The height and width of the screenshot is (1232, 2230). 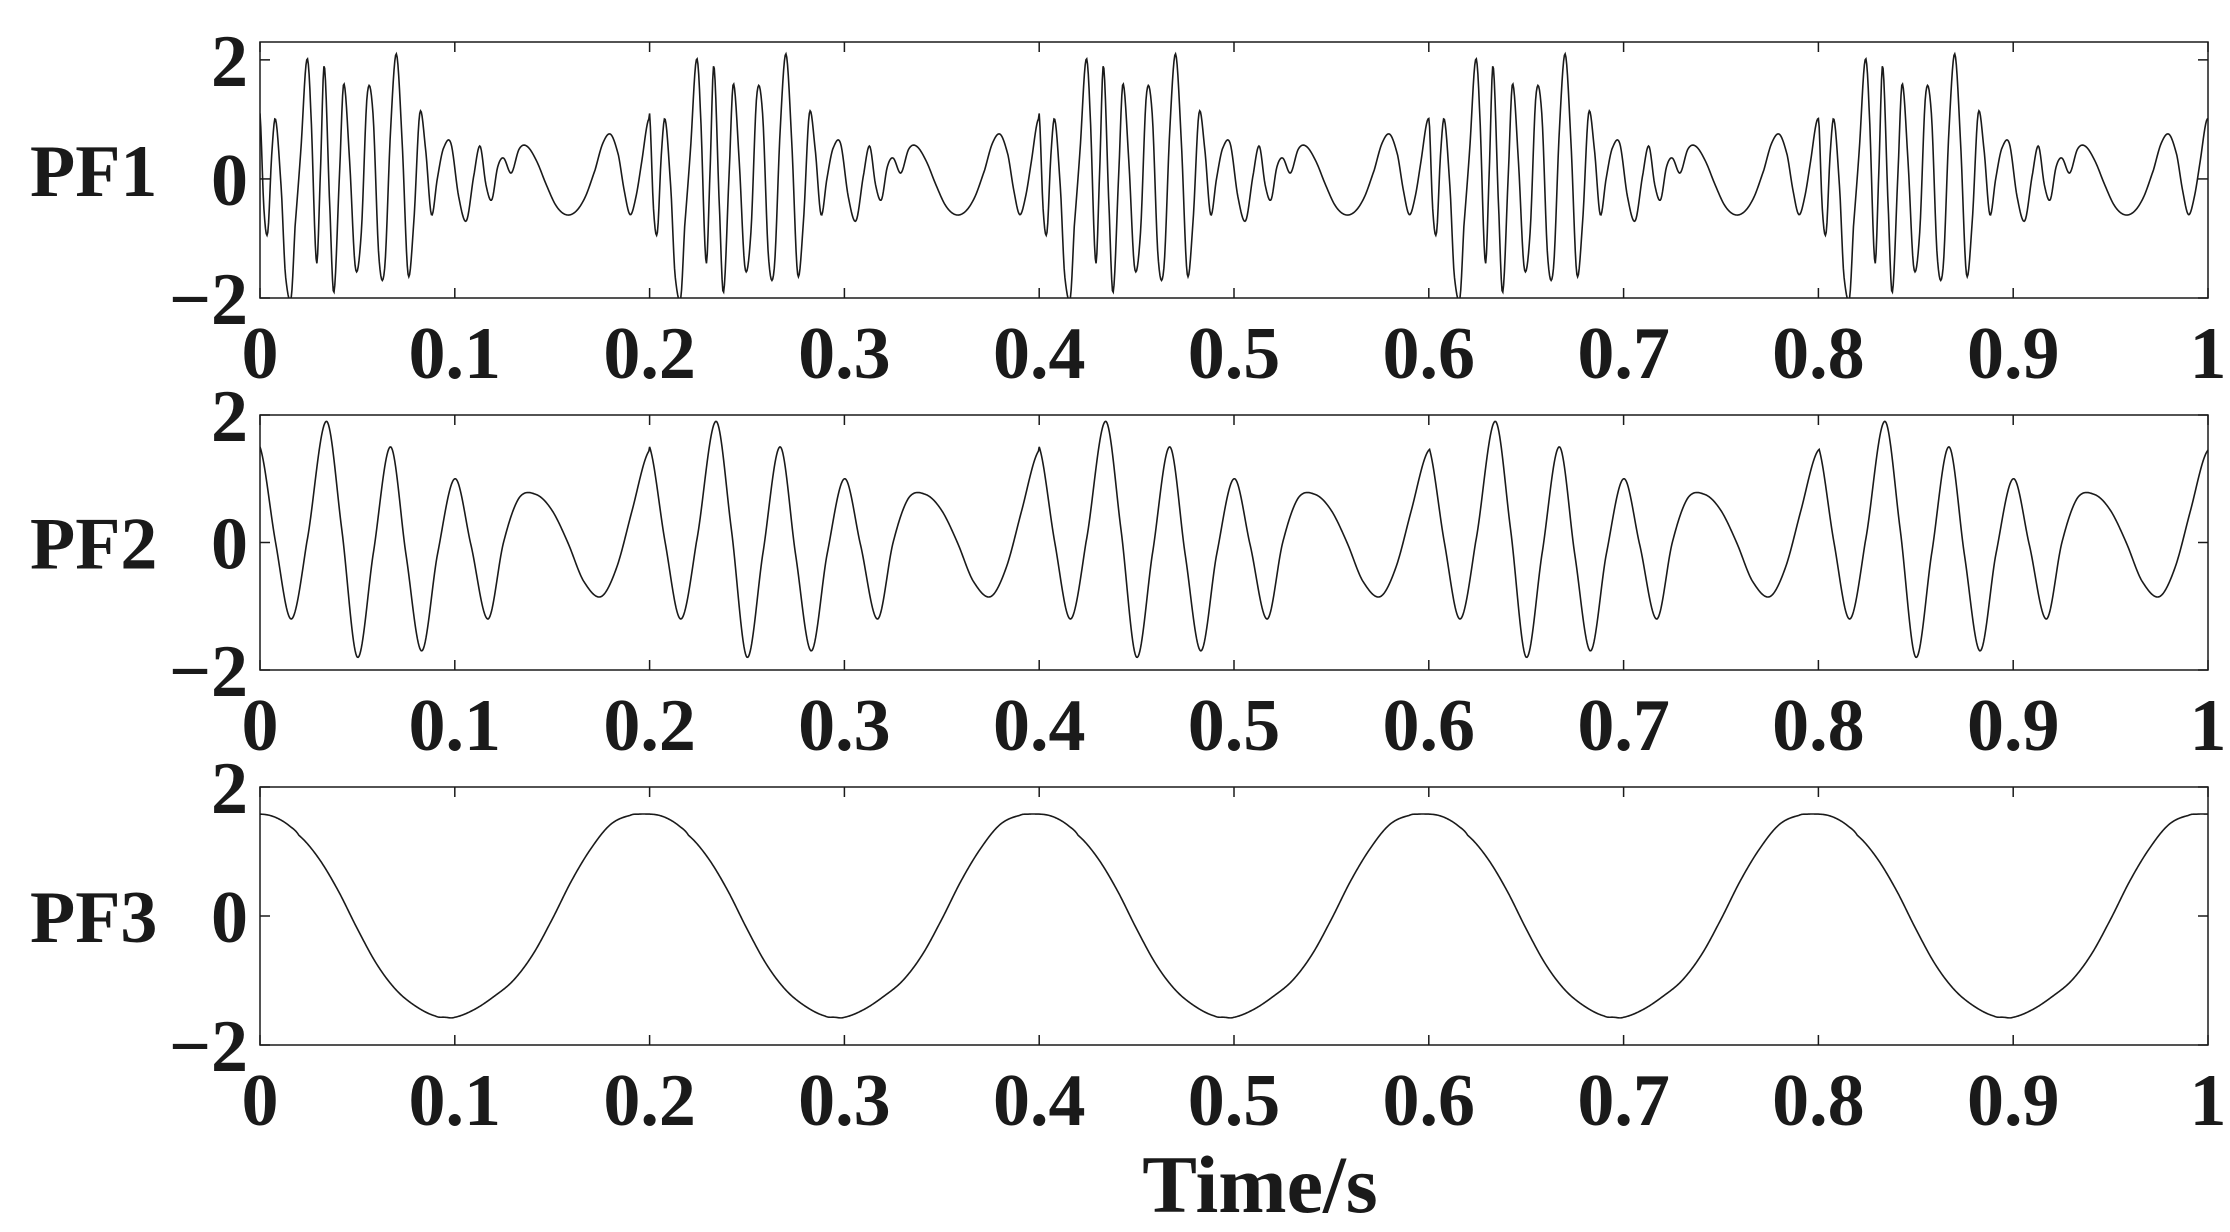 I want to click on y-axis-label: PF2, so click(x=93, y=545).